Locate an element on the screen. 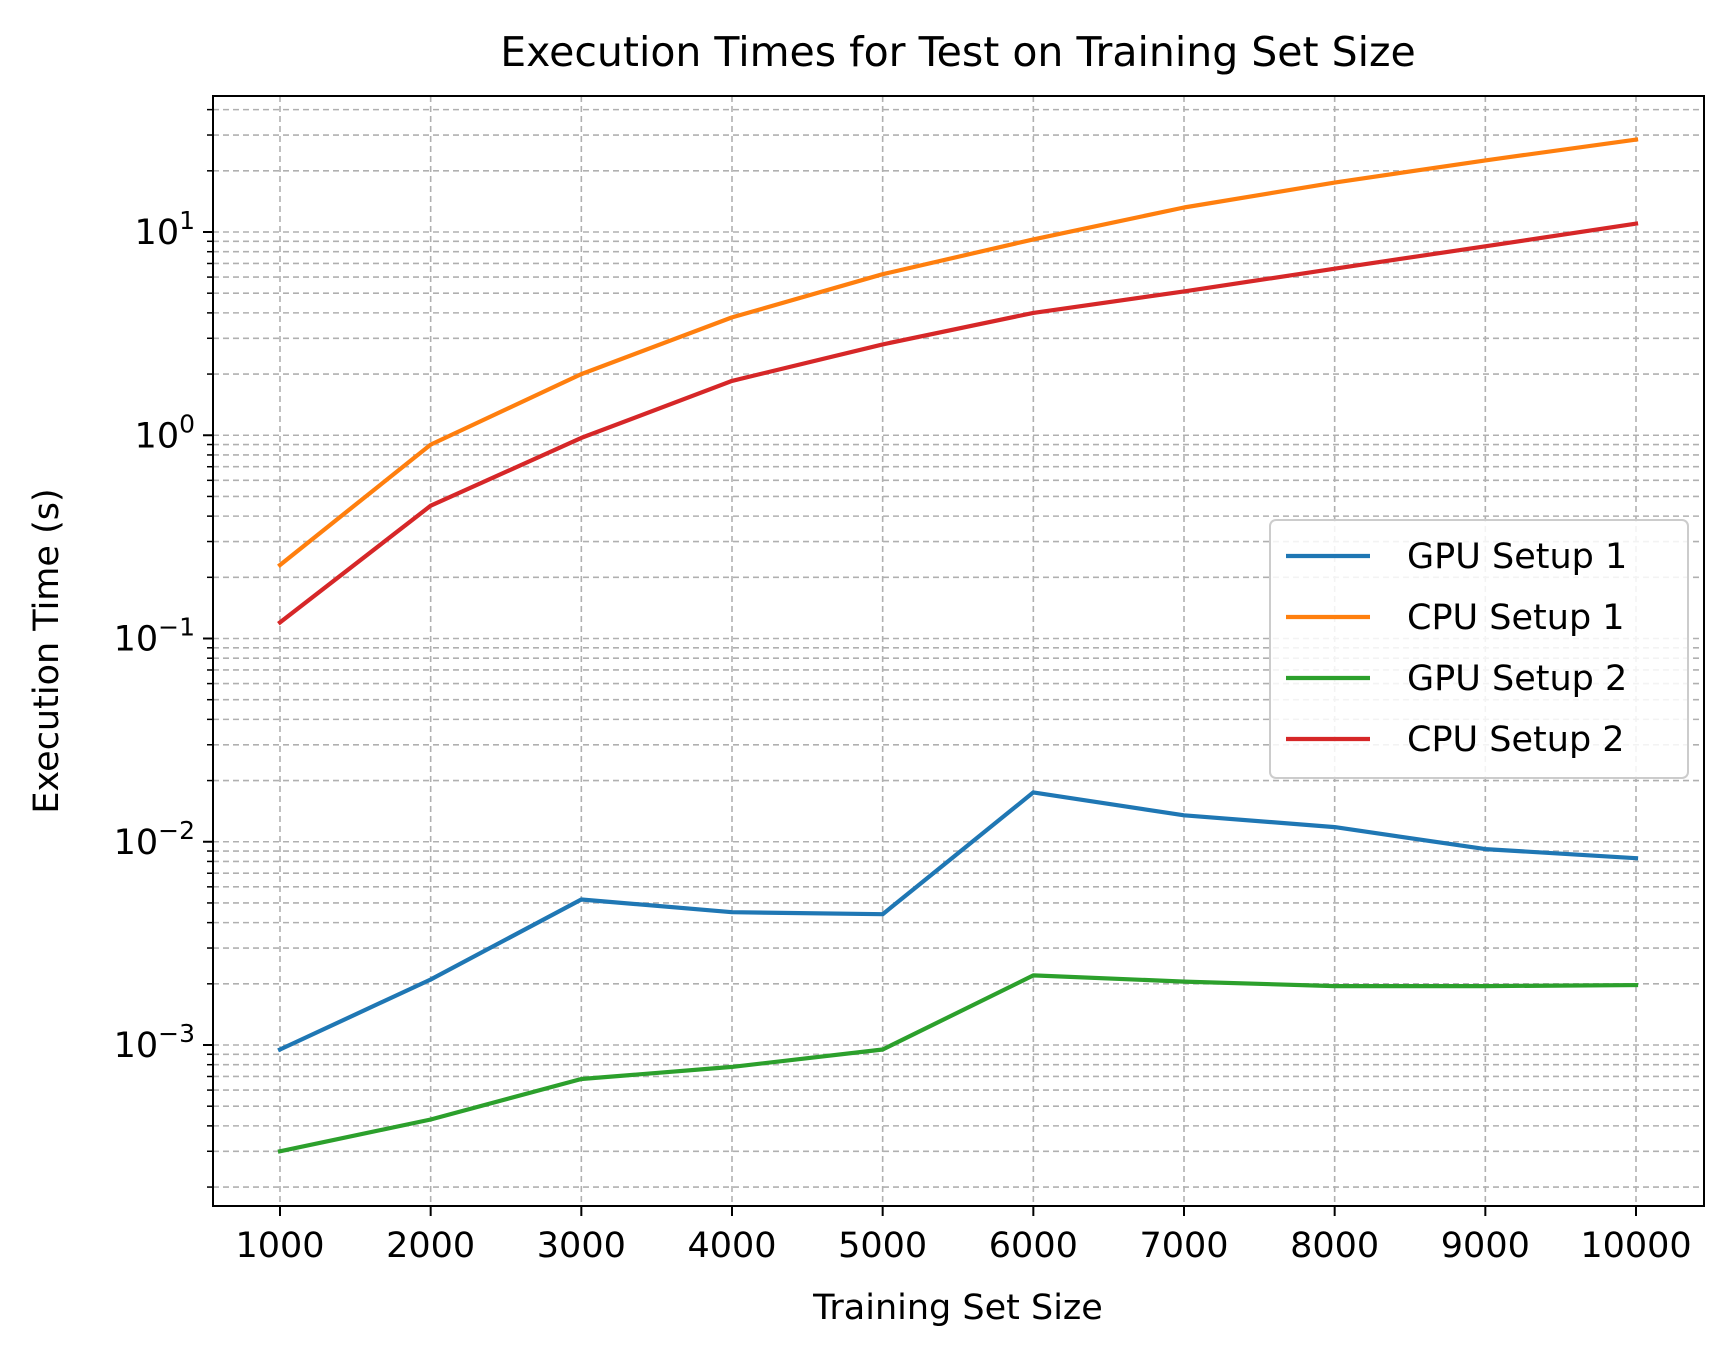  legend-label: GPU Setup 2 is located at coordinates (1517, 679).